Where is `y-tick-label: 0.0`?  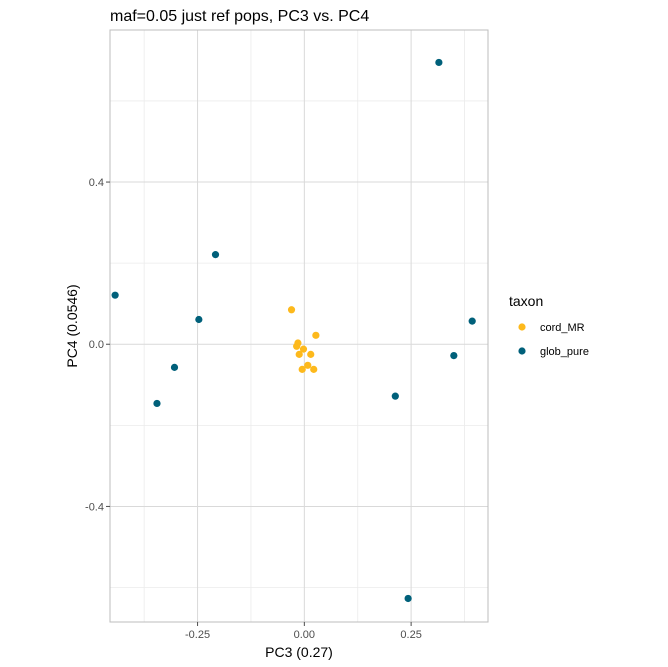 y-tick-label: 0.0 is located at coordinates (96, 345).